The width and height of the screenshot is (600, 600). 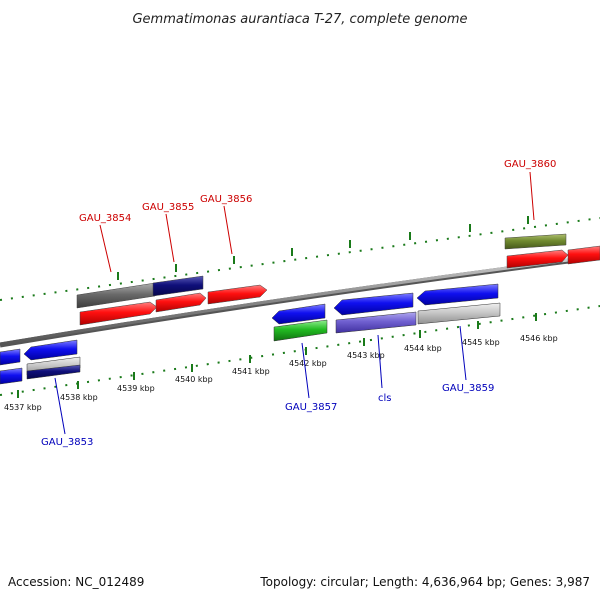 I want to click on inner-major-ticks, so click(x=277, y=355).